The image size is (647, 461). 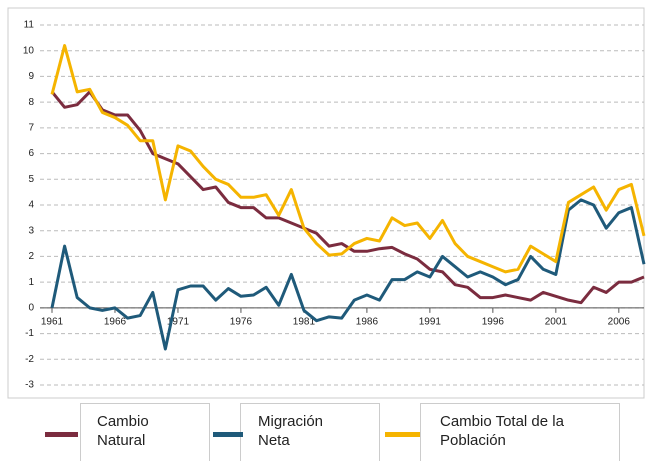 What do you see at coordinates (367, 321) in the screenshot?
I see `x-tick-label: 1986` at bounding box center [367, 321].